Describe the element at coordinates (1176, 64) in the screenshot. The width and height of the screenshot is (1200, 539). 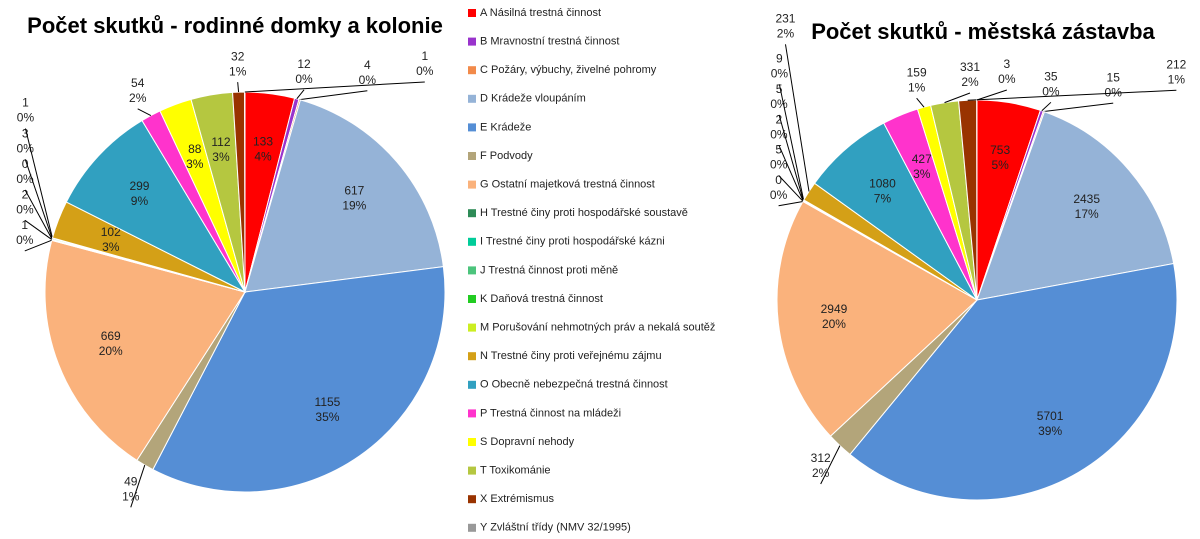
I see `data-label: 212` at that location.